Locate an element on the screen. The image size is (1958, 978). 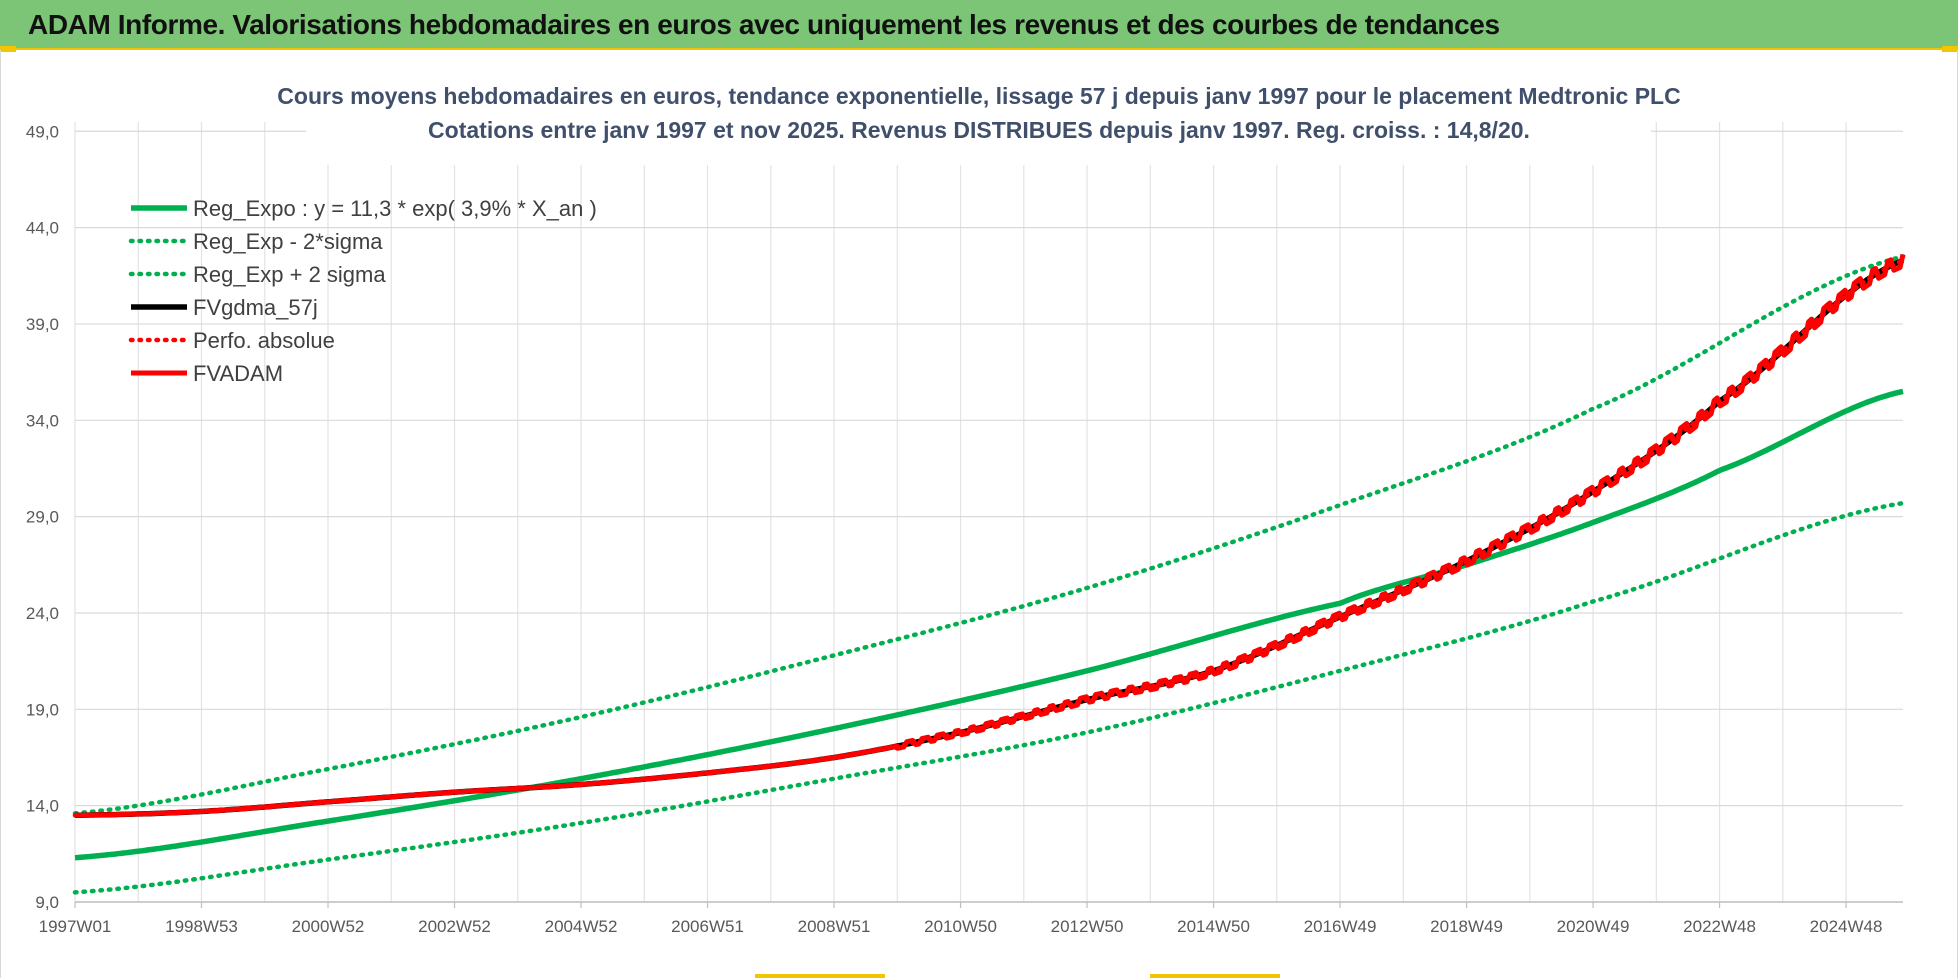
y-tick-label: 19,0 is located at coordinates (42, 709).